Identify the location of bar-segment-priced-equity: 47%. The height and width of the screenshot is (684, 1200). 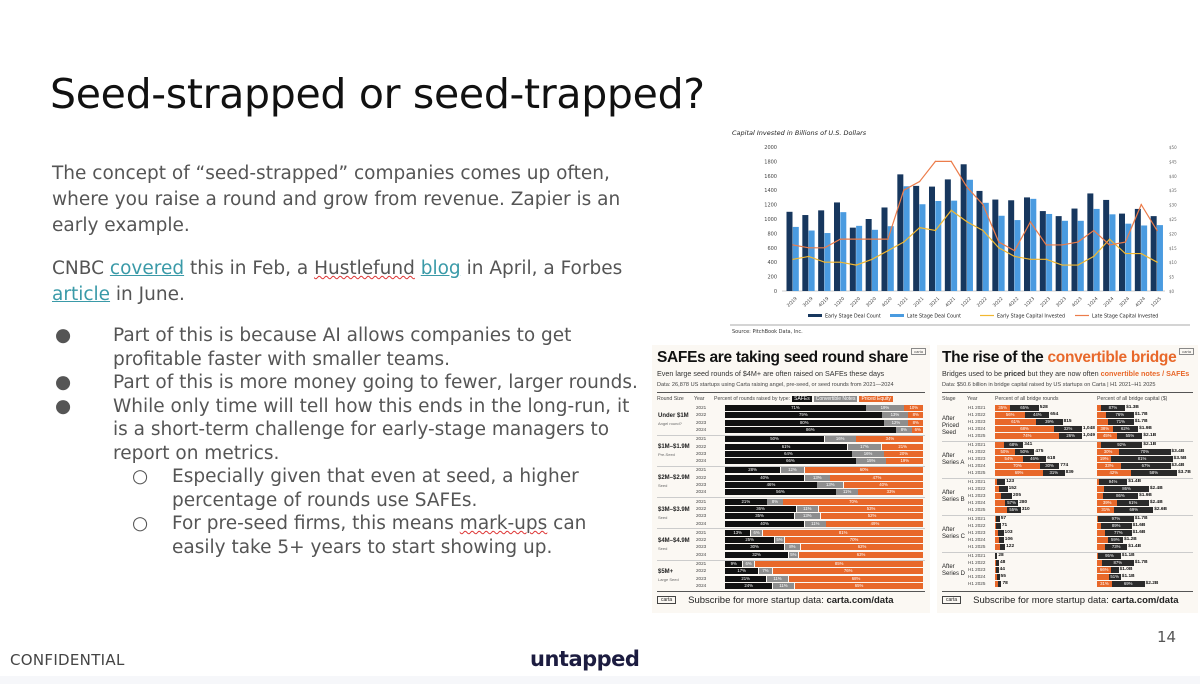
(877, 477).